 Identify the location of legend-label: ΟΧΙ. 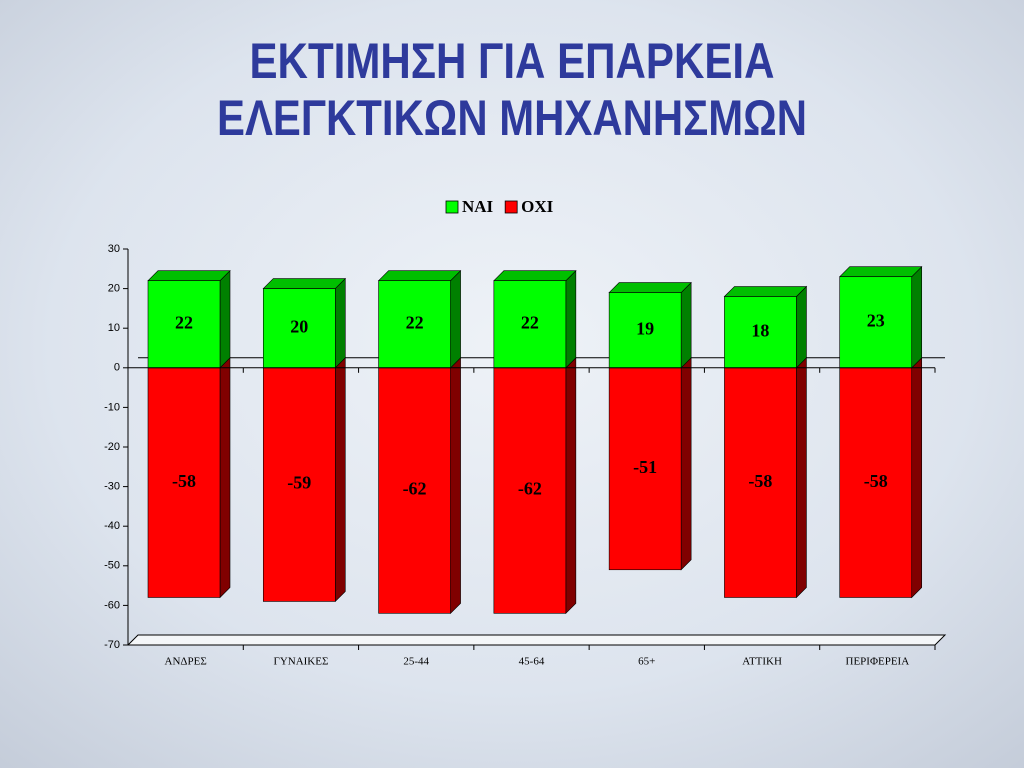
(537, 206).